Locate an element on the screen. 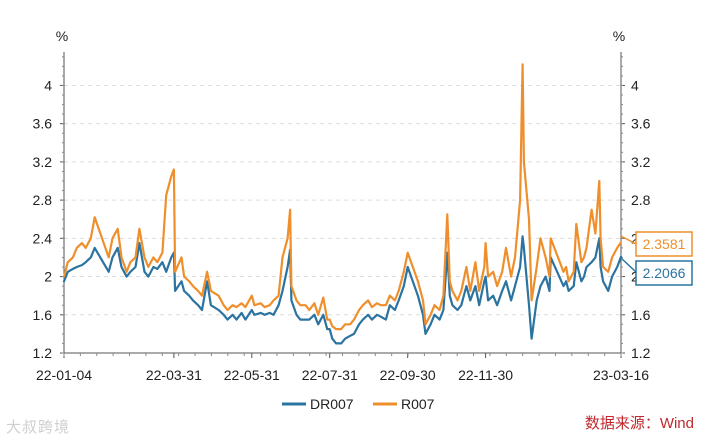  r007-callout-leader is located at coordinates (628, 240).